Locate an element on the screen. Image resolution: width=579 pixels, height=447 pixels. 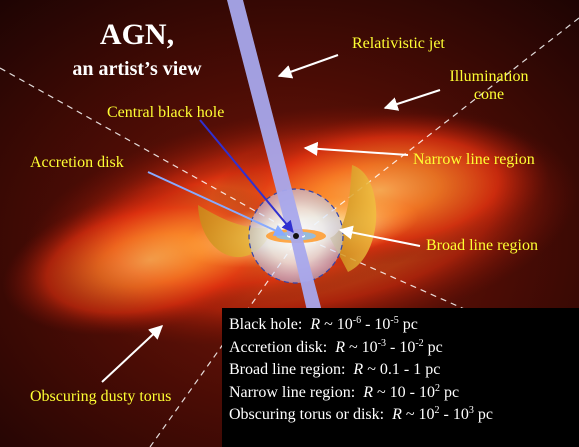
central-black-hole is located at coordinates (296, 236).